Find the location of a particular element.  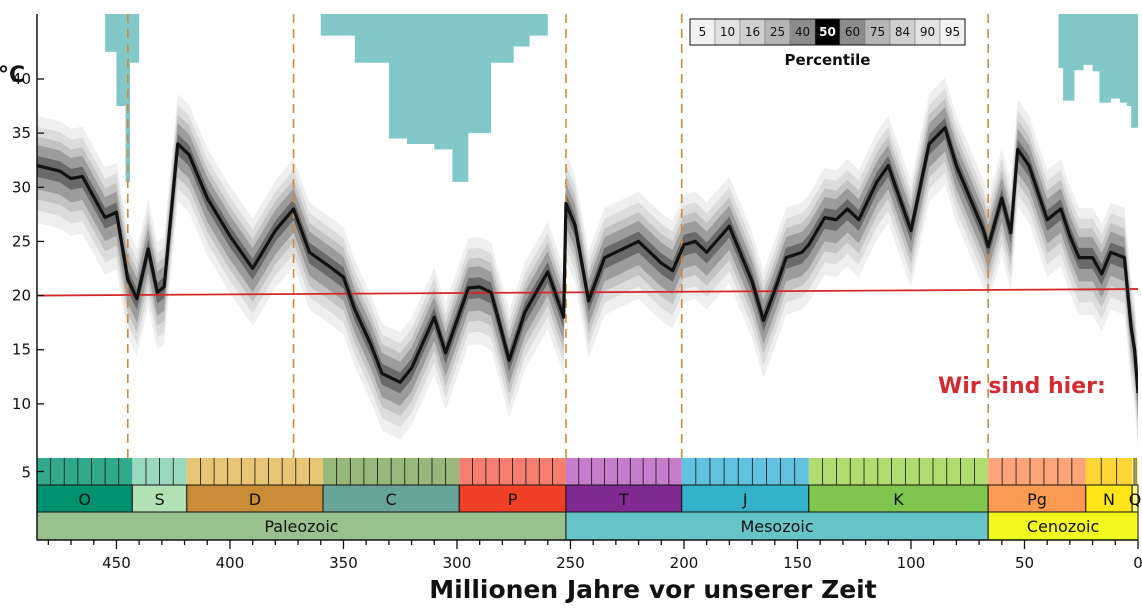

legend-cell-label: 5 is located at coordinates (703, 32).